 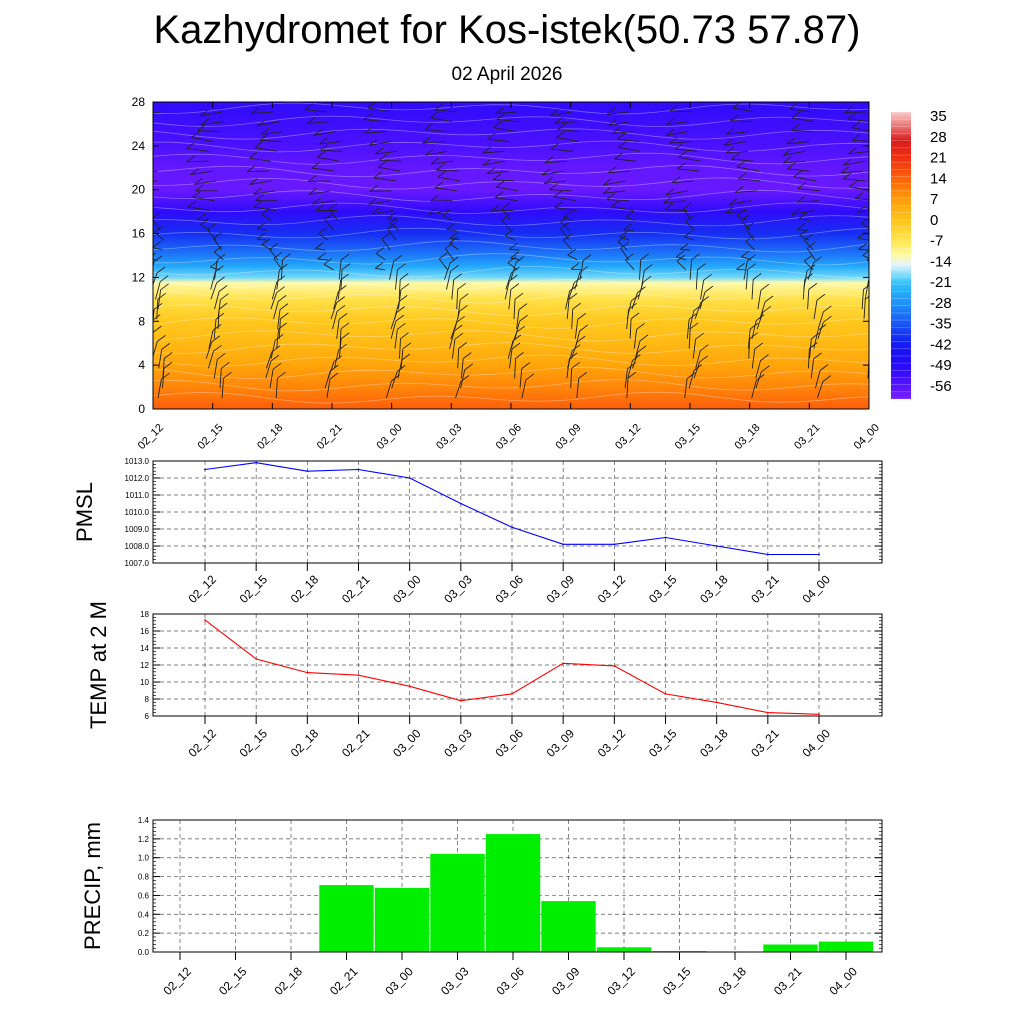 I want to click on colorbar-label: -35, so click(x=941, y=324).